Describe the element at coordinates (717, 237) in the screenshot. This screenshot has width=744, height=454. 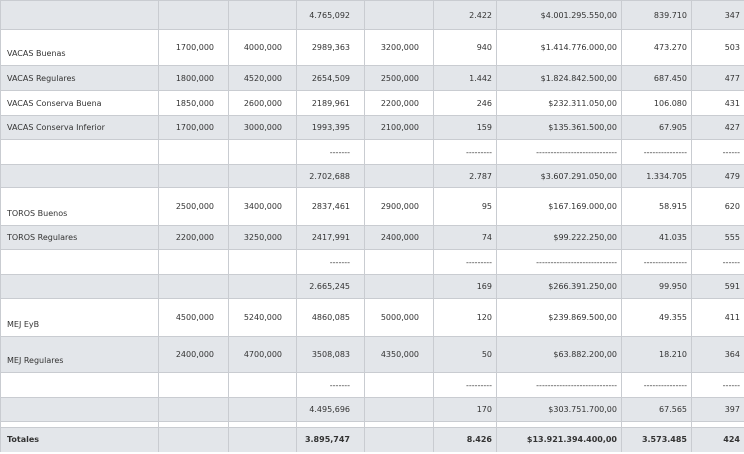
I see `cell-col-8: 555` at that location.